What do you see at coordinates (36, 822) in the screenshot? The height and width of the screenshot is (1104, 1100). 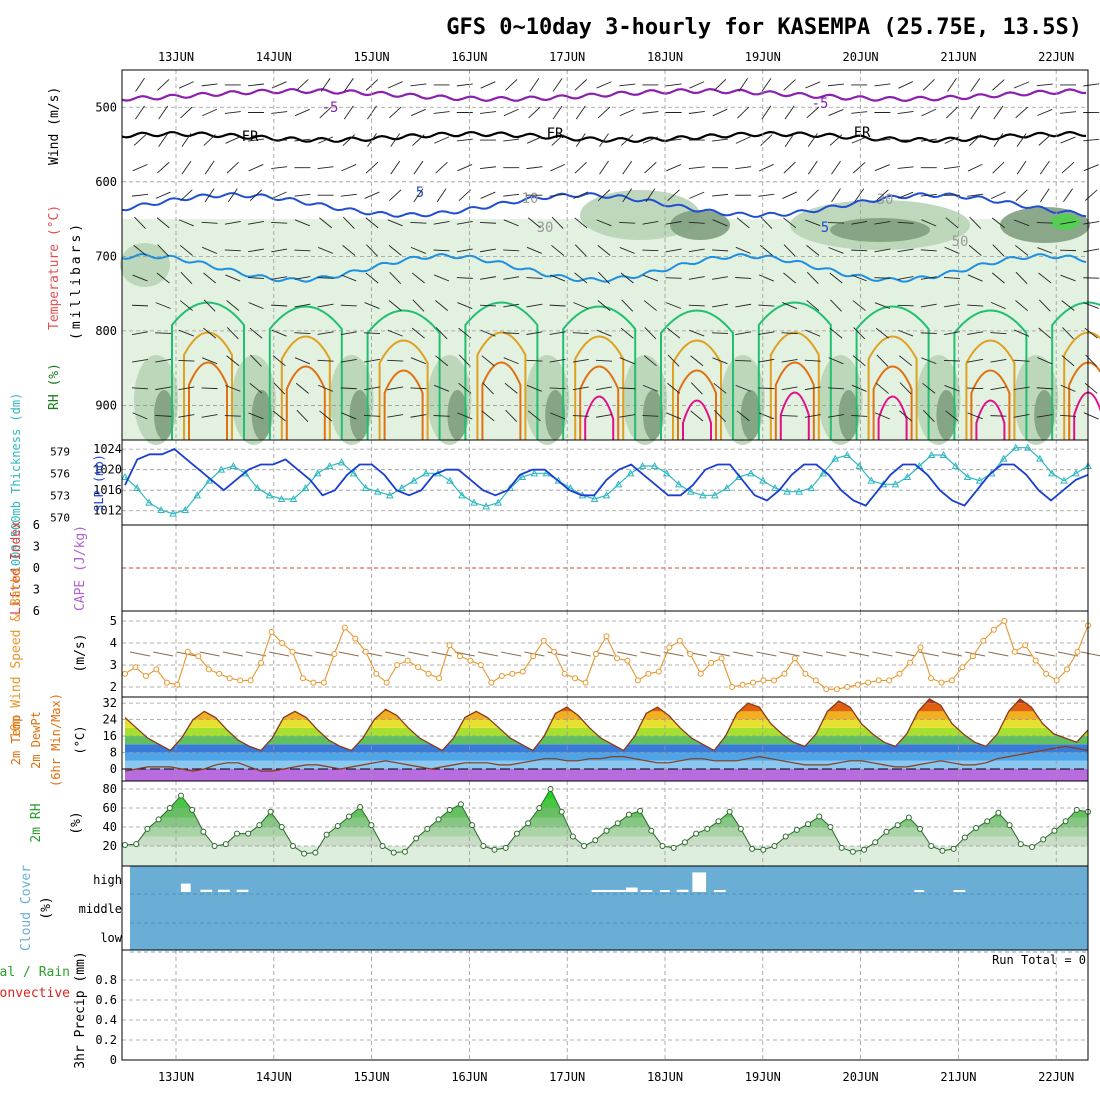 I see `rh-ylabel: 2m RH` at bounding box center [36, 822].